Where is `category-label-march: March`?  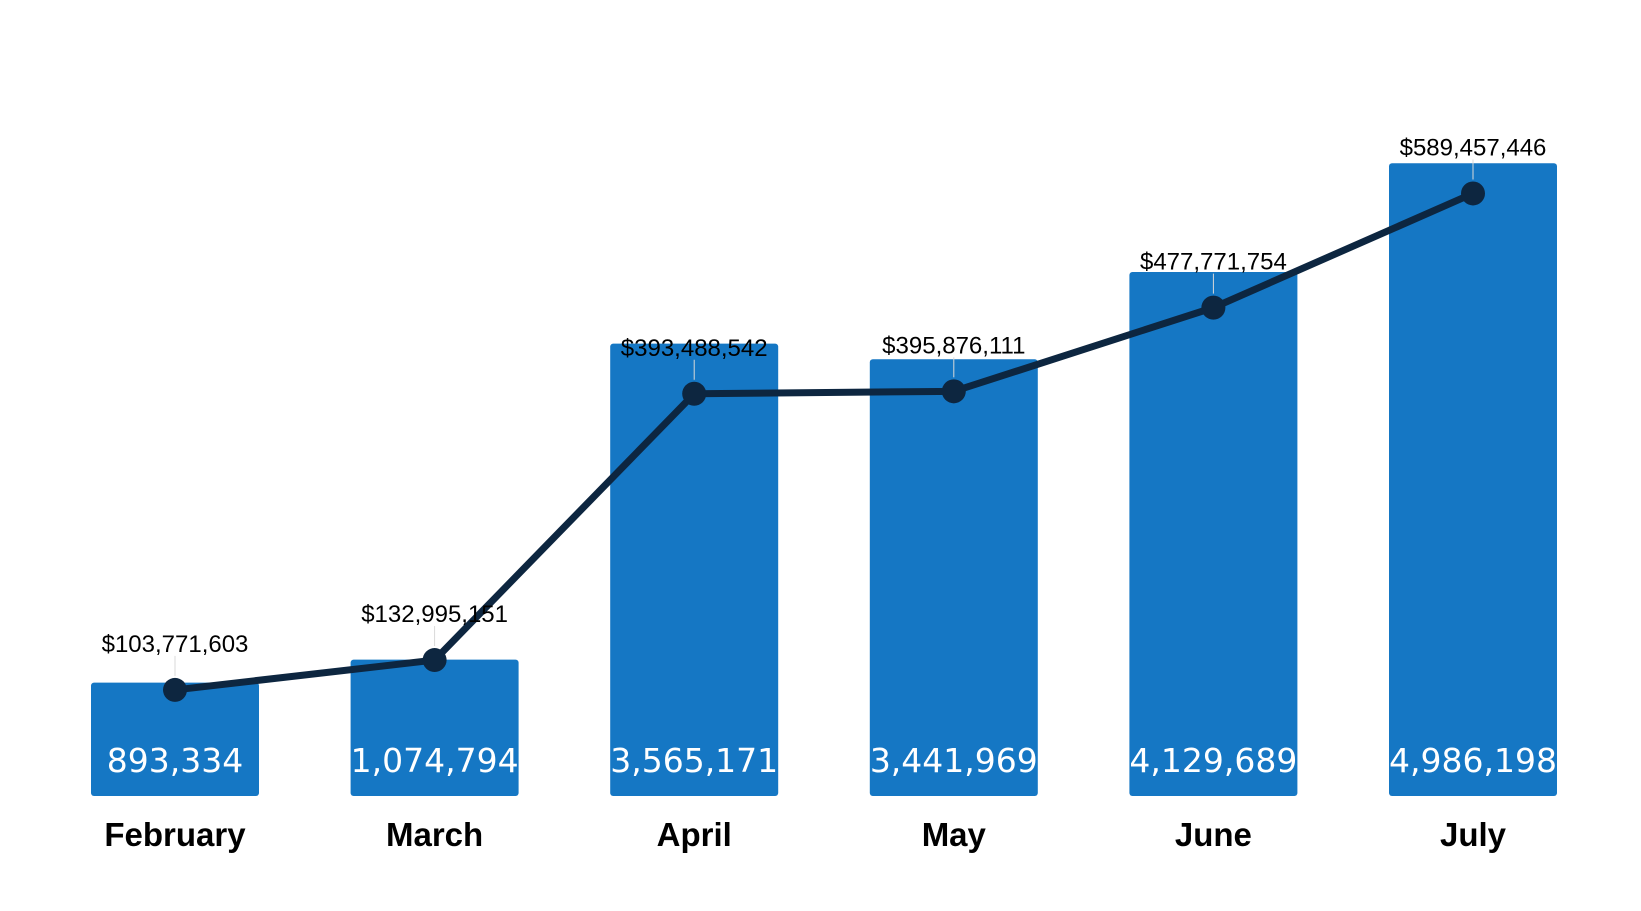 category-label-march: March is located at coordinates (434, 834).